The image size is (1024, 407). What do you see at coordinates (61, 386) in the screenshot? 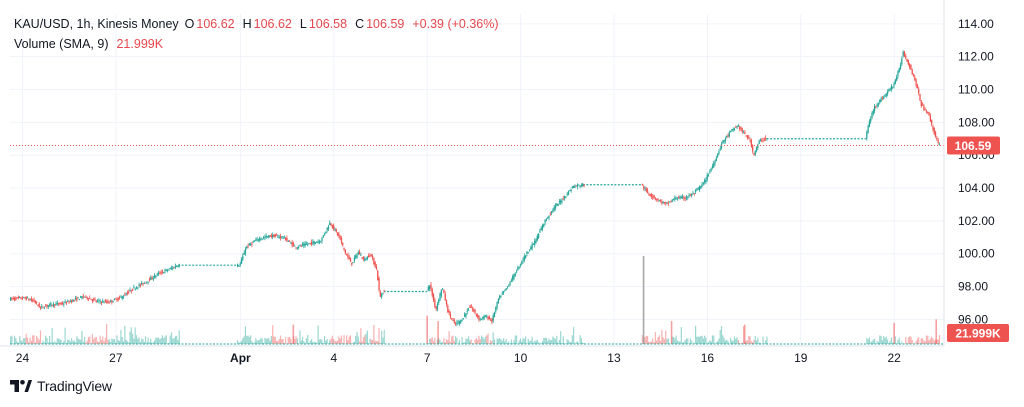
I see `tradingview-logo: TradingView` at bounding box center [61, 386].